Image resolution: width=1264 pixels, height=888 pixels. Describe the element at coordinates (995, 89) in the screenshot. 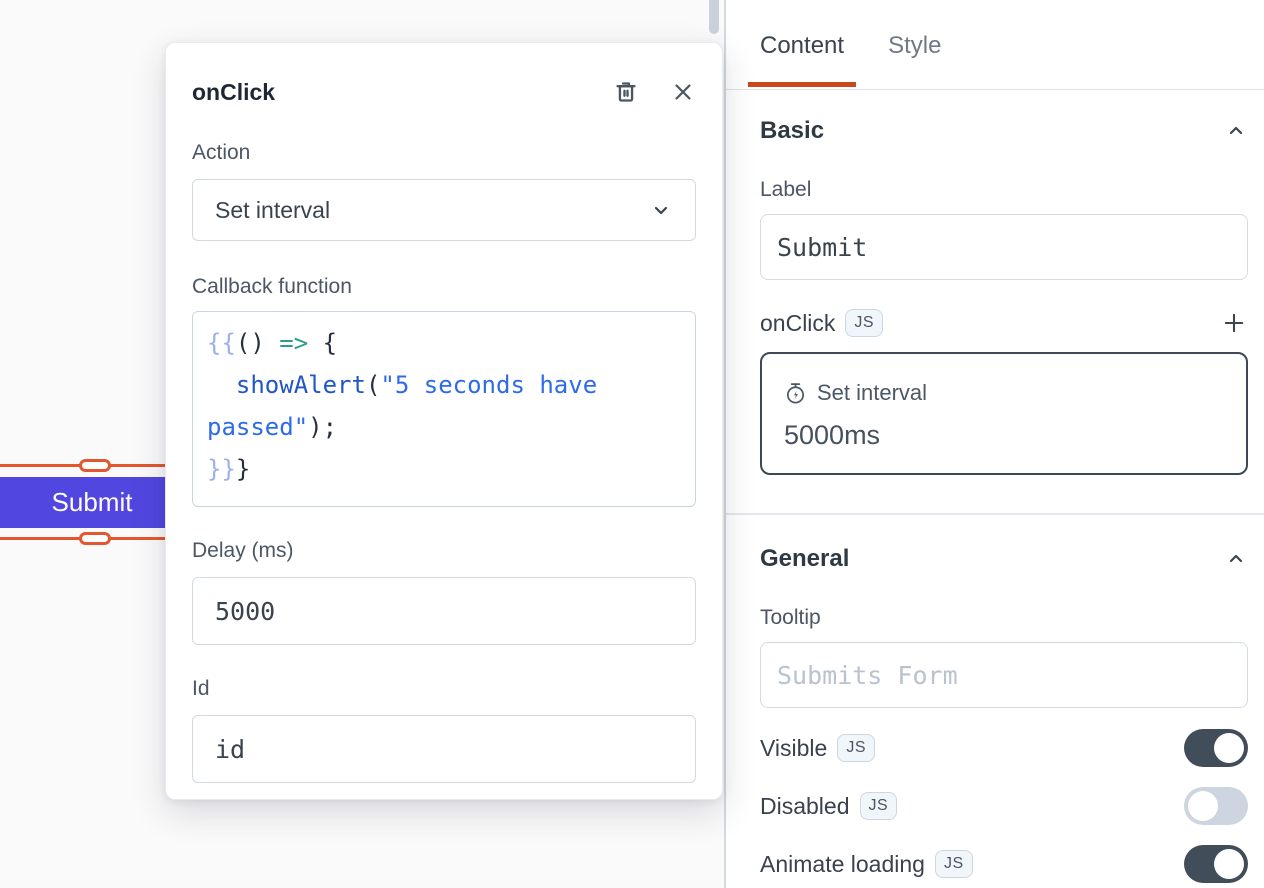

I see `tabs-divider` at that location.